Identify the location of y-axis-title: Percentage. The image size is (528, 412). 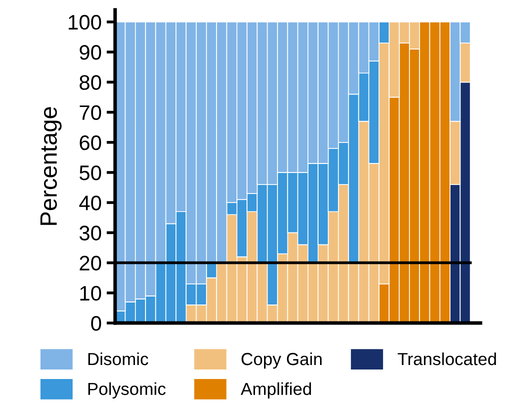
(51, 166).